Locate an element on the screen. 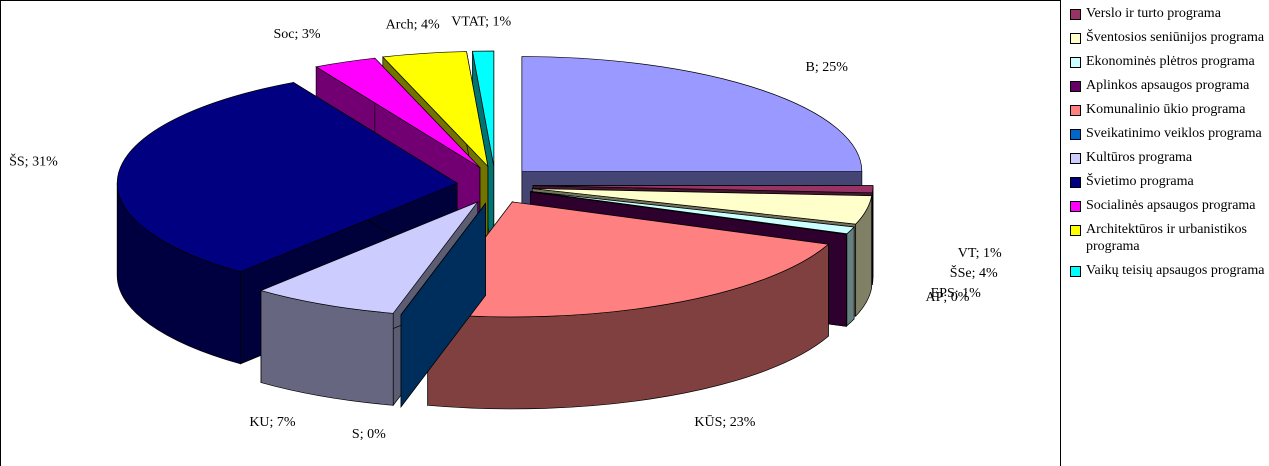 The width and height of the screenshot is (1269, 466). data-label: ŠSe; 4% is located at coordinates (974, 272).